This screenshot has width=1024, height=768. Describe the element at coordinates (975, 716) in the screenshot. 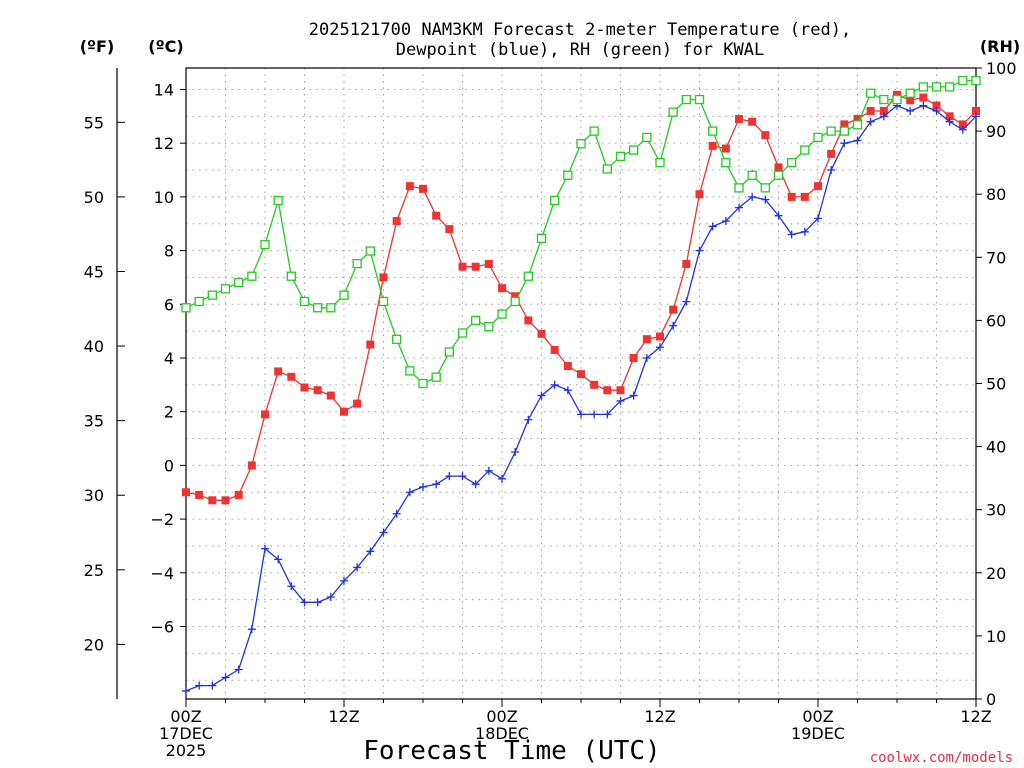

I see `x-tick-label: 12Z` at that location.